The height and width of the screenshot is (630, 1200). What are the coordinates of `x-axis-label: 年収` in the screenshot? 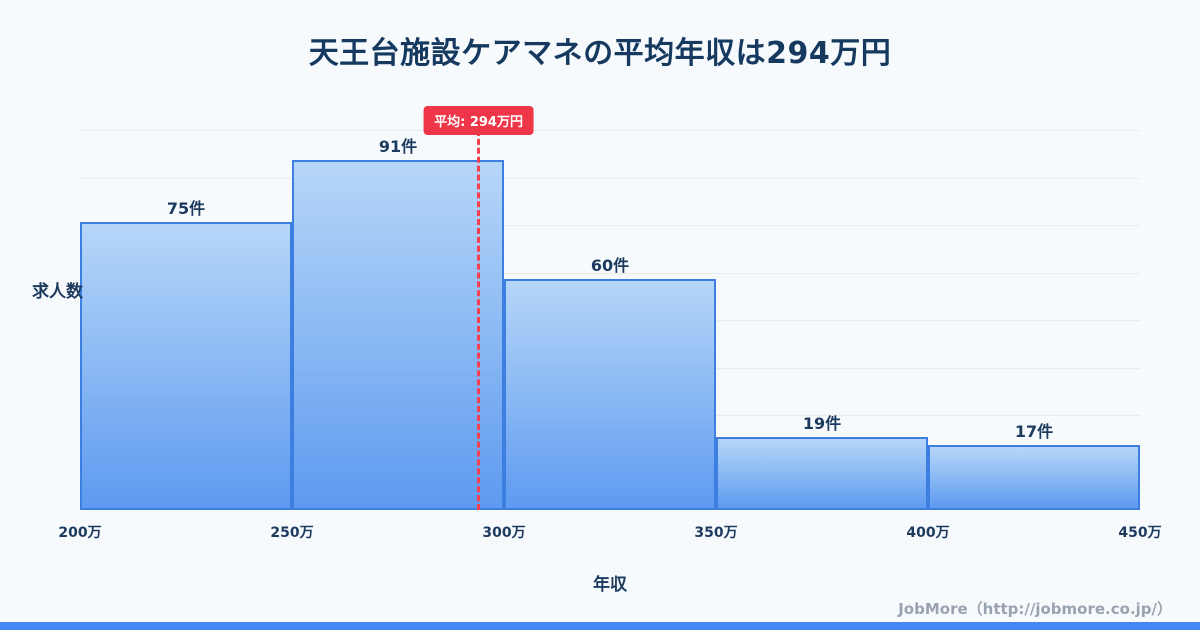 It's located at (610, 585).